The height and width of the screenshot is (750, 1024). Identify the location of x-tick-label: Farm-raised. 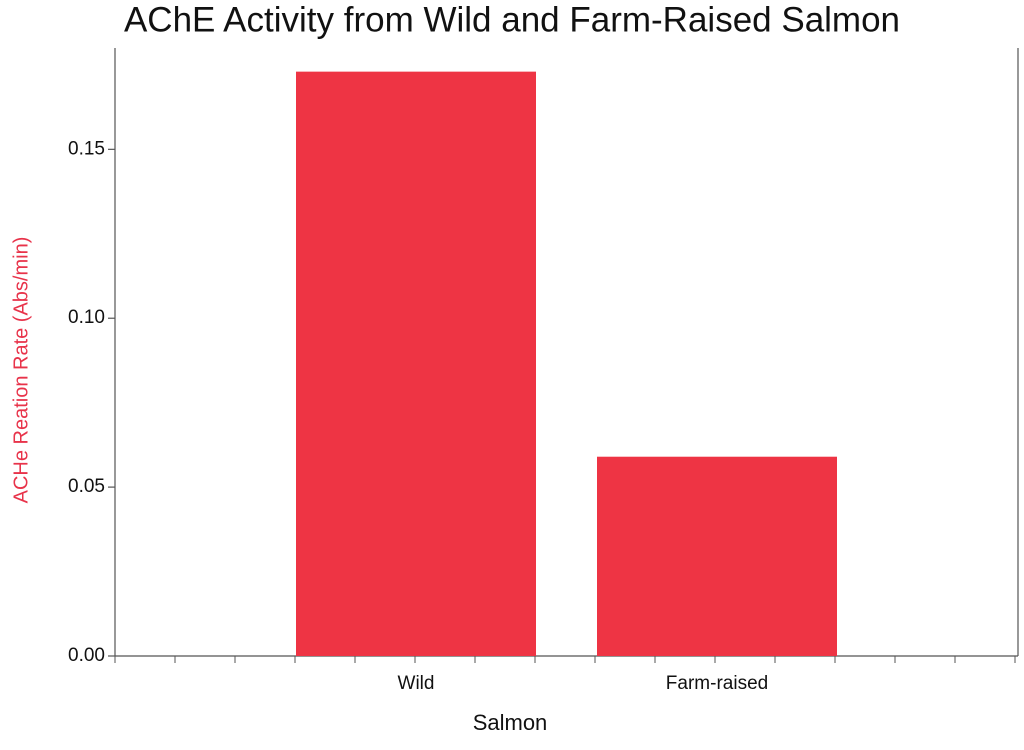
(717, 683).